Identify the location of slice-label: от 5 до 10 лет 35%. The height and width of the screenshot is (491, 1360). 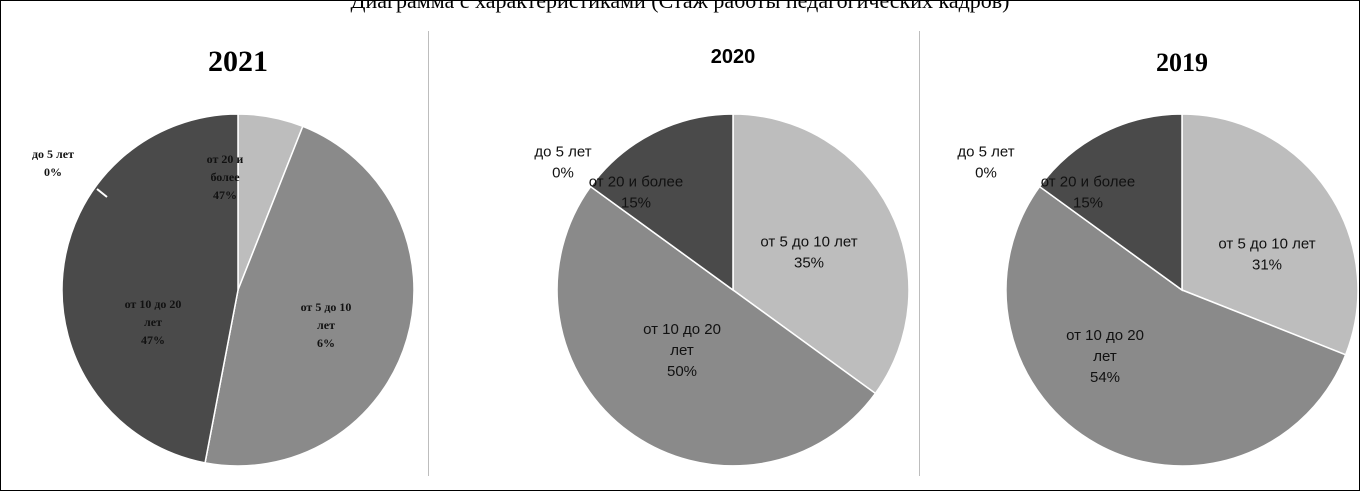
(808, 253).